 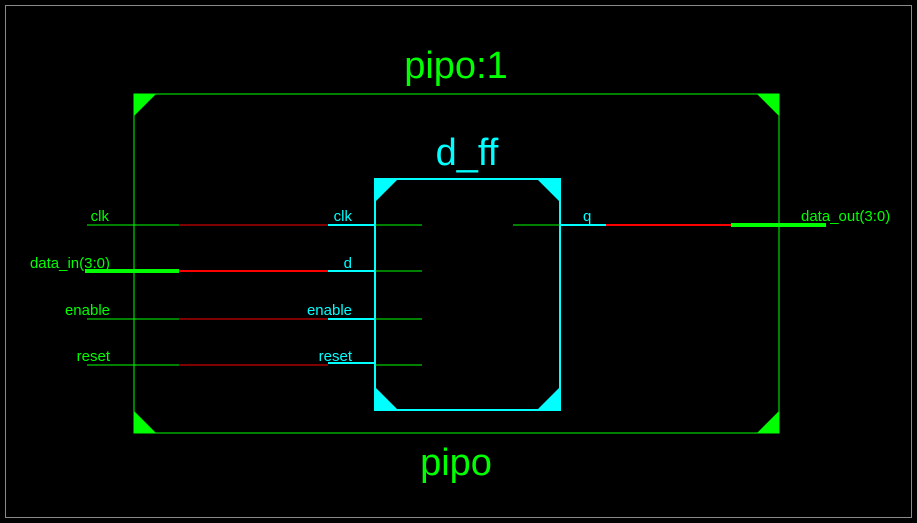 What do you see at coordinates (456, 463) in the screenshot?
I see `outer-module-name: pipo` at bounding box center [456, 463].